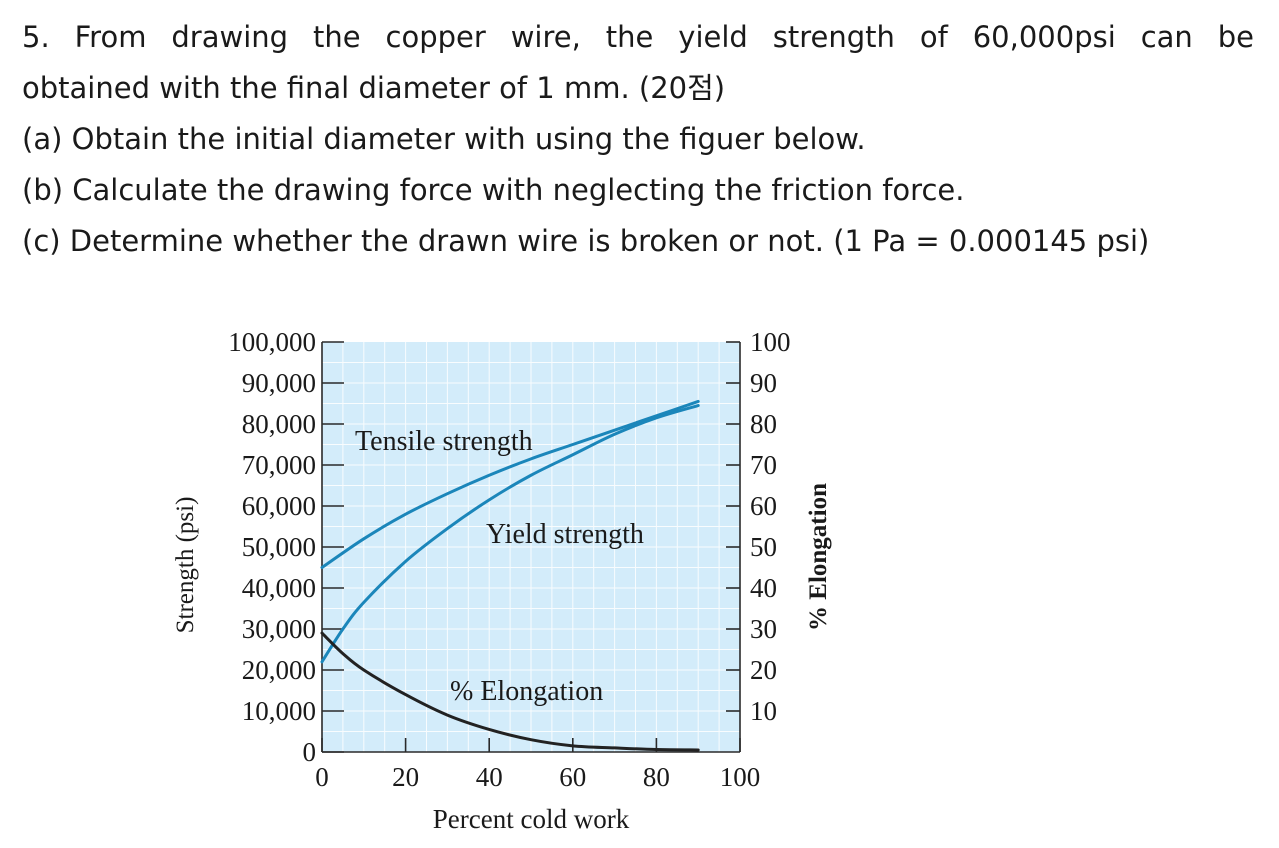  I want to click on x-tick-label: 20, so click(405, 777).